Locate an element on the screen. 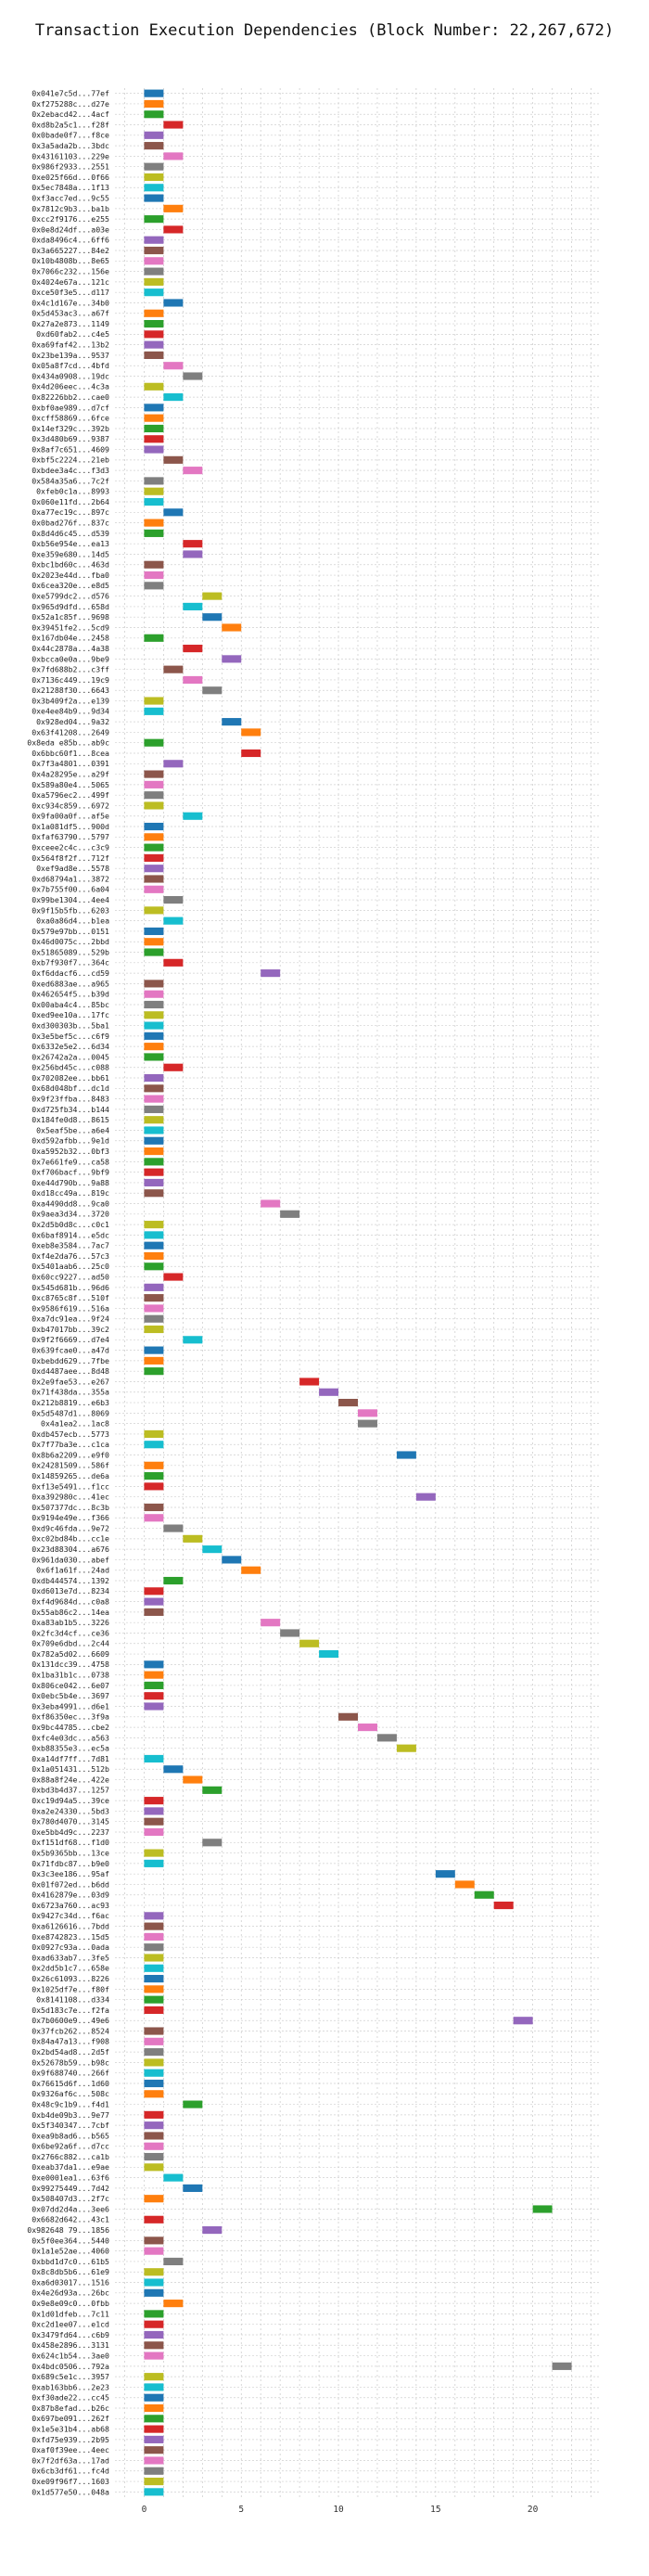  y-tick-label: 0x26c61093...8226 is located at coordinates (71, 1978).